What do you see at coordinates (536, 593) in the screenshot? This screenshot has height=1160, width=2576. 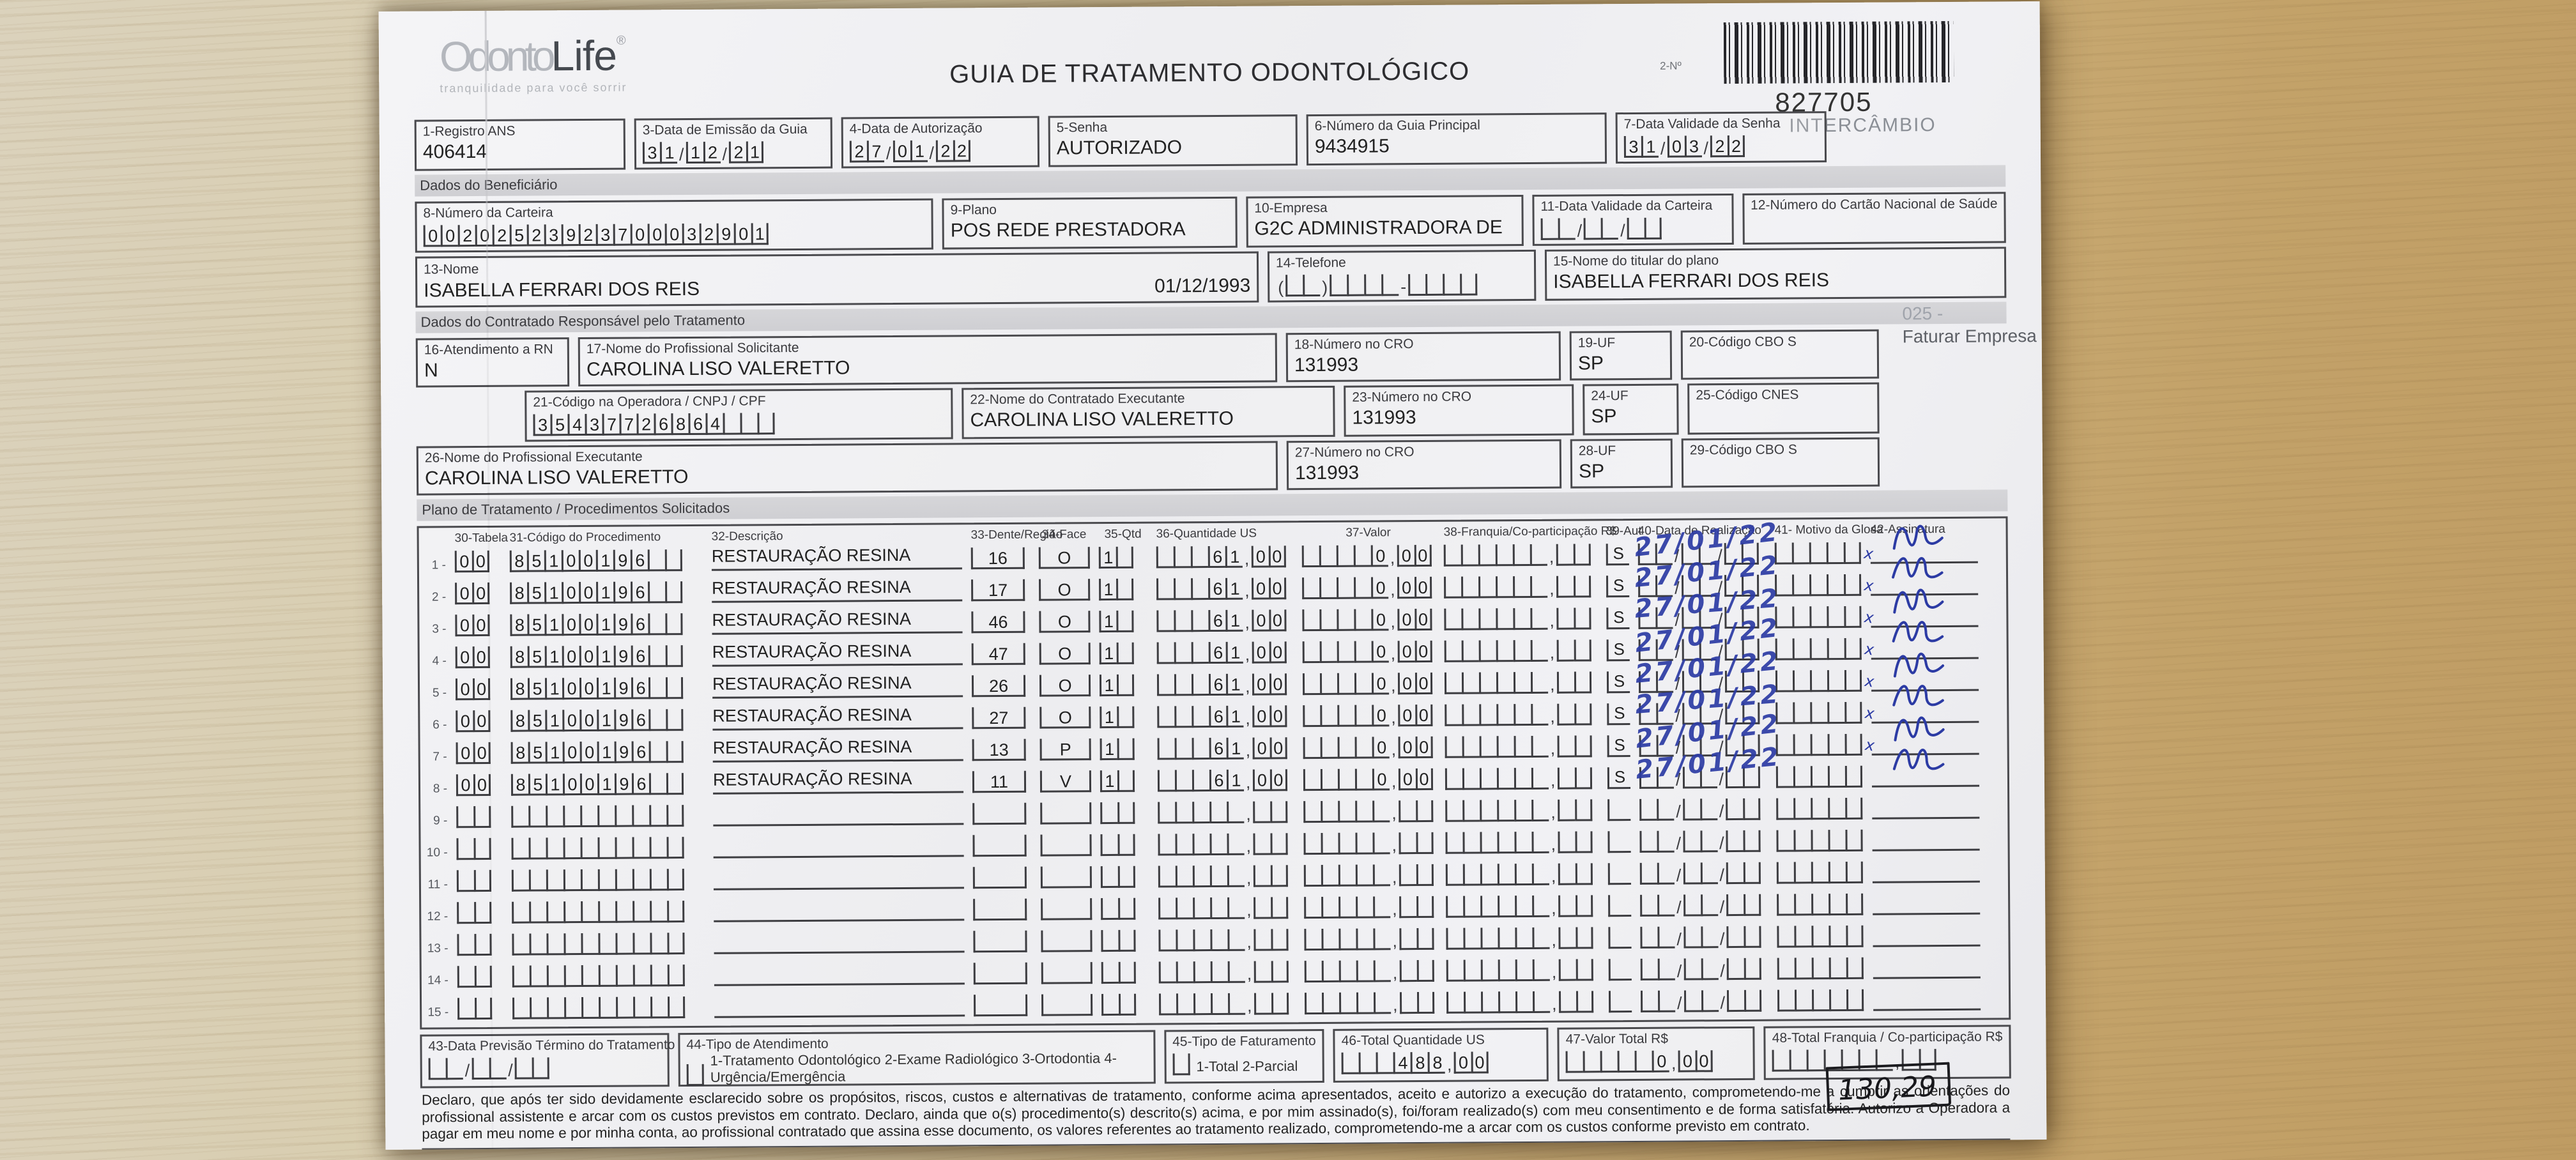 I see `comb-cell: 5` at bounding box center [536, 593].